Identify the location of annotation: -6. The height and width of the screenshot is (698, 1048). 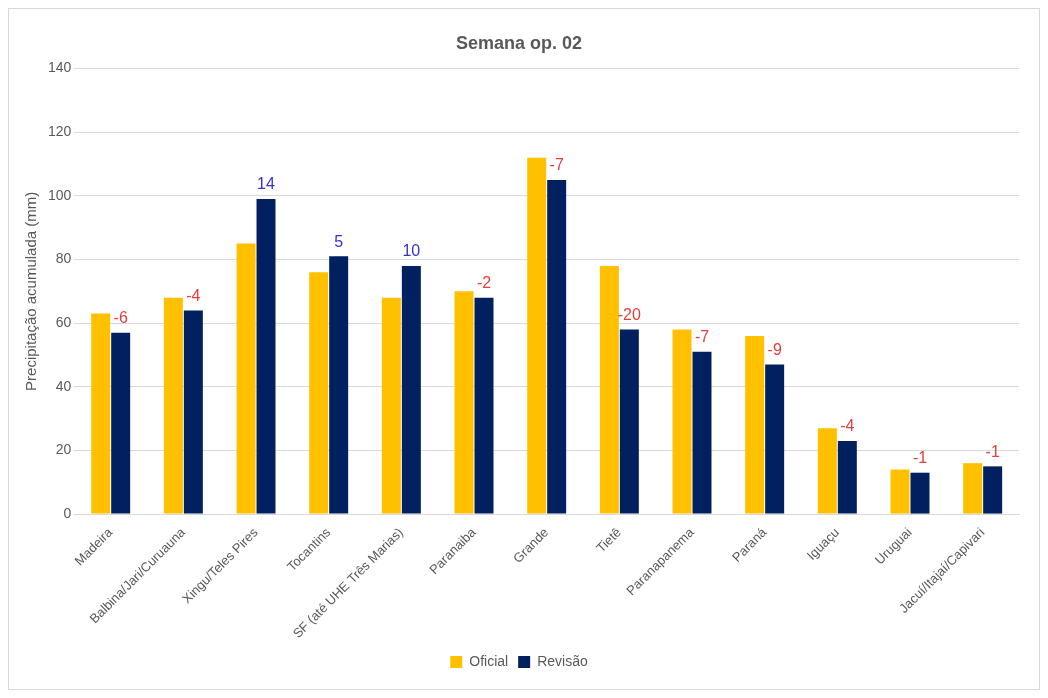
(120, 318).